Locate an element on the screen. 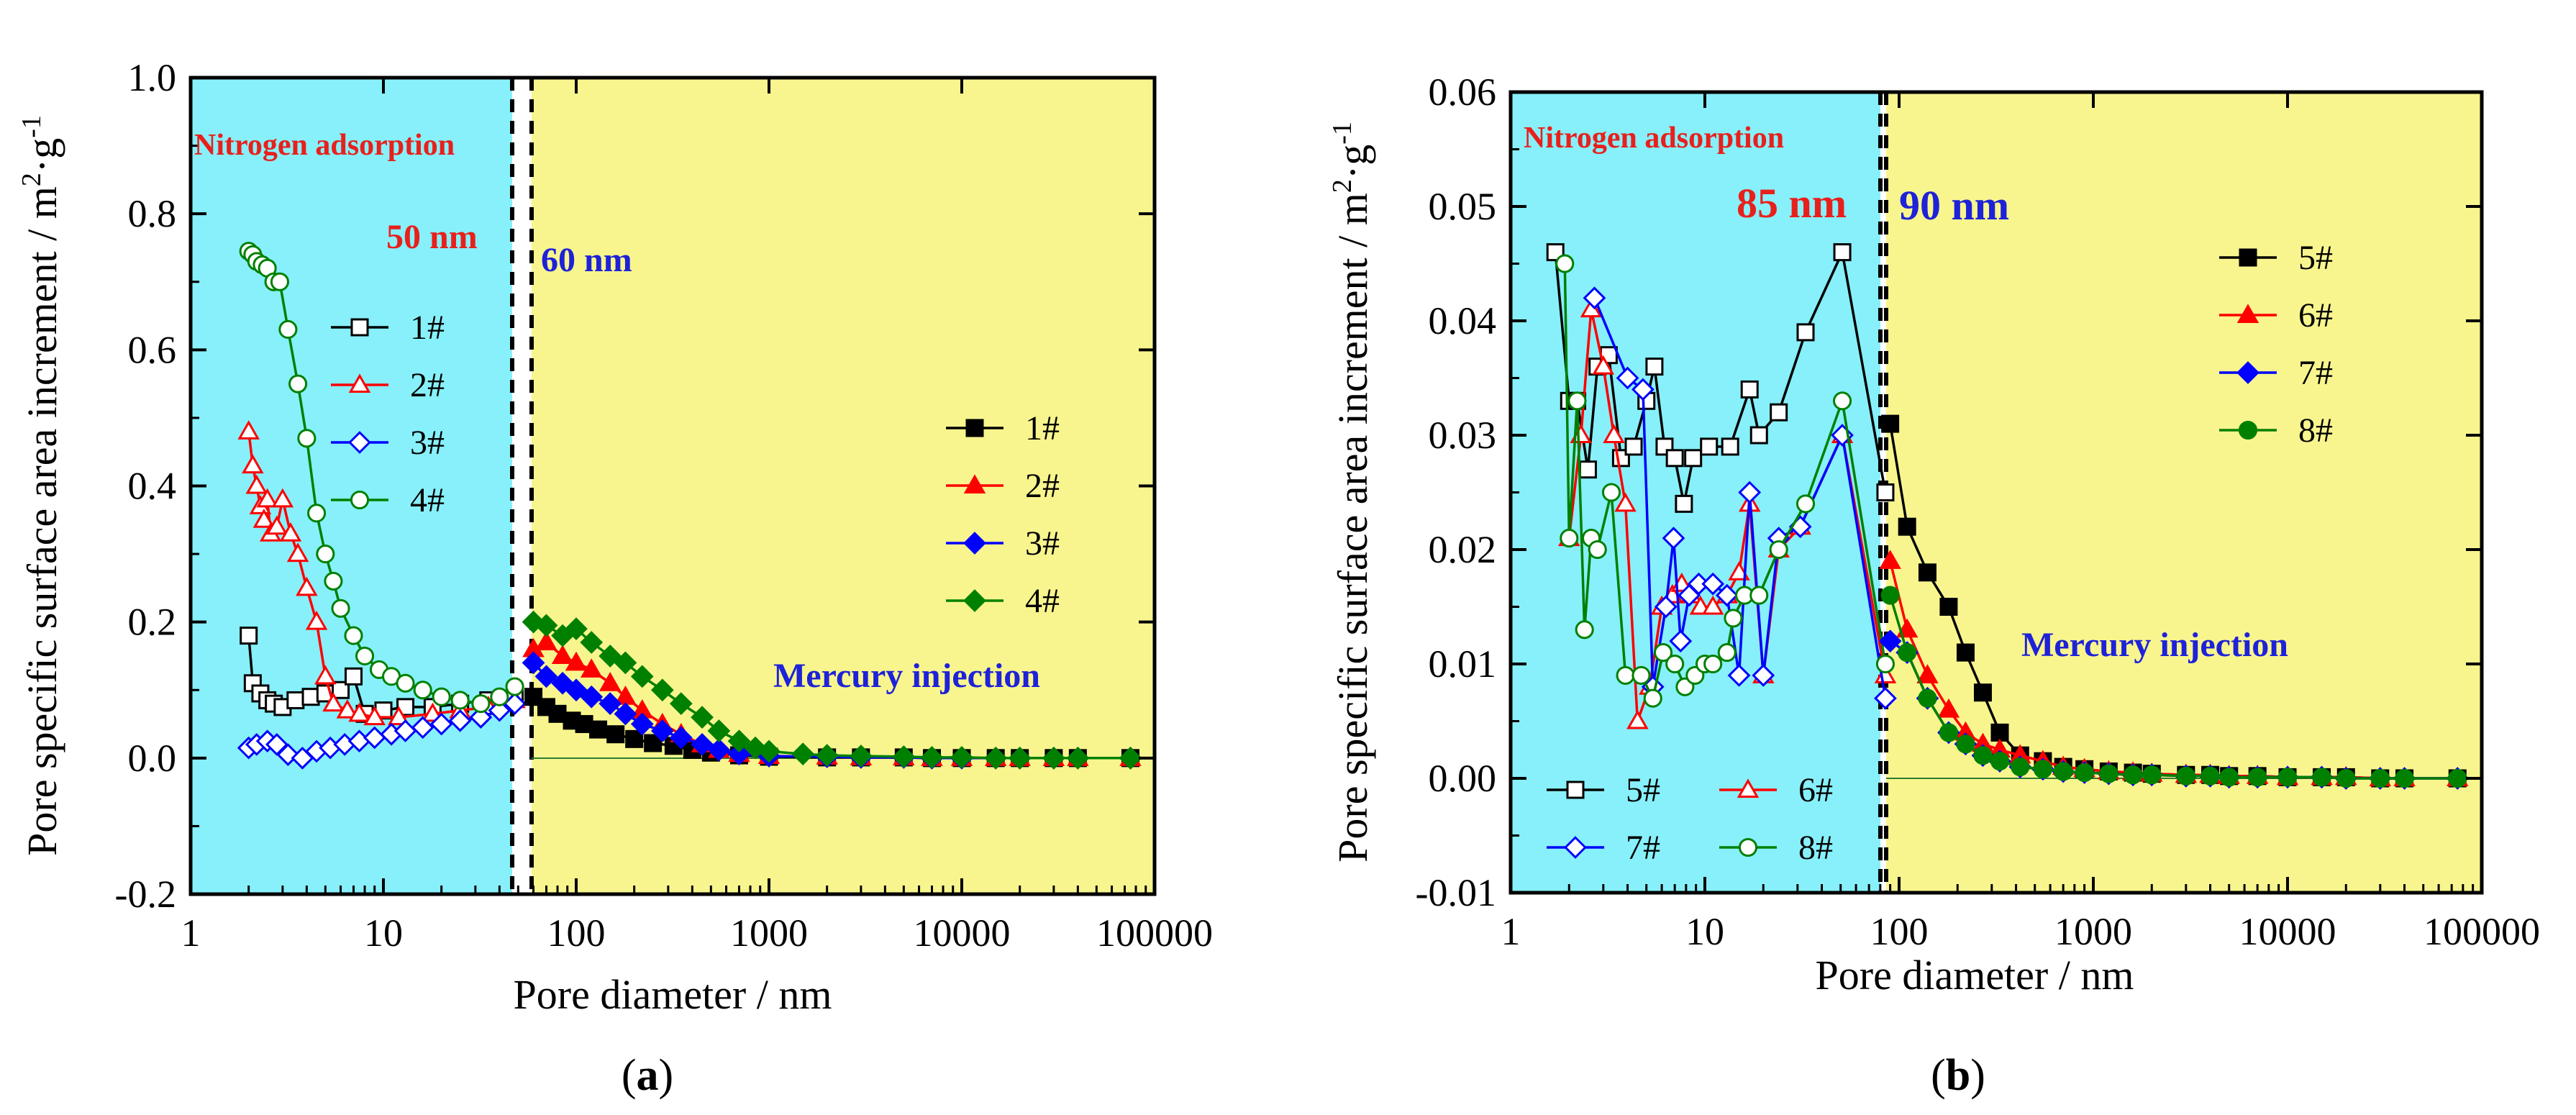  legend-item-4#: 4# is located at coordinates (388, 500).